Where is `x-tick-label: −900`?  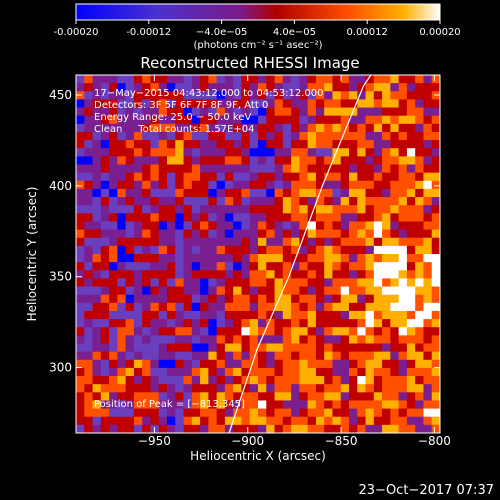 x-tick-label: −900 is located at coordinates (247, 441).